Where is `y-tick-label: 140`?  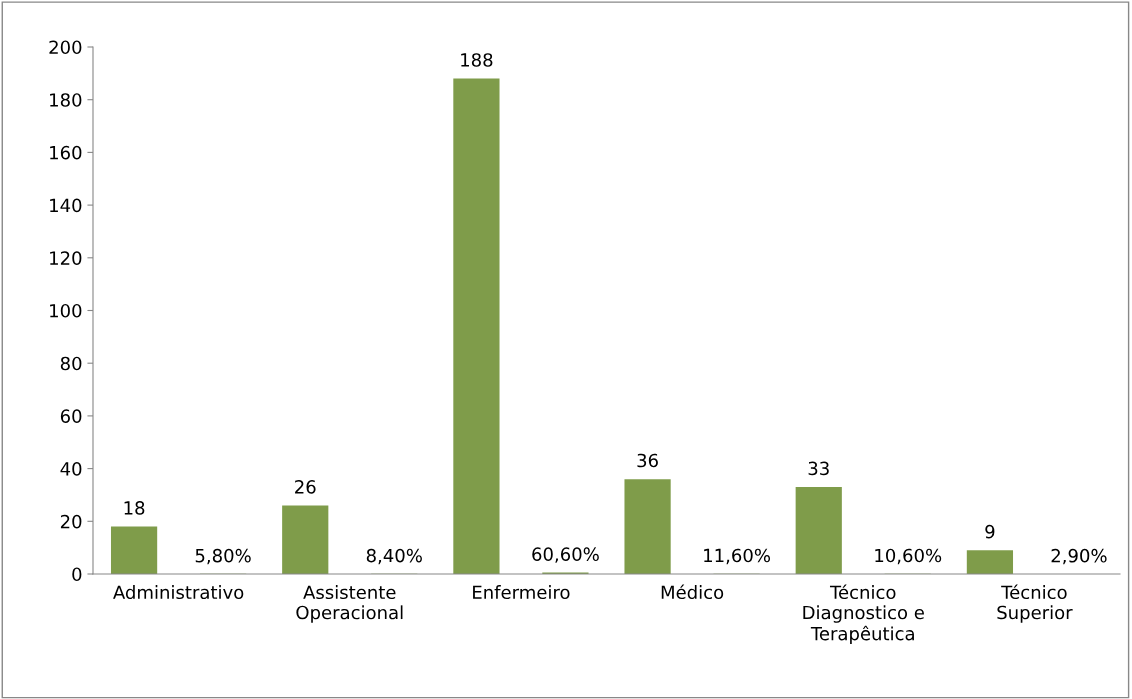
y-tick-label: 140 is located at coordinates (66, 205).